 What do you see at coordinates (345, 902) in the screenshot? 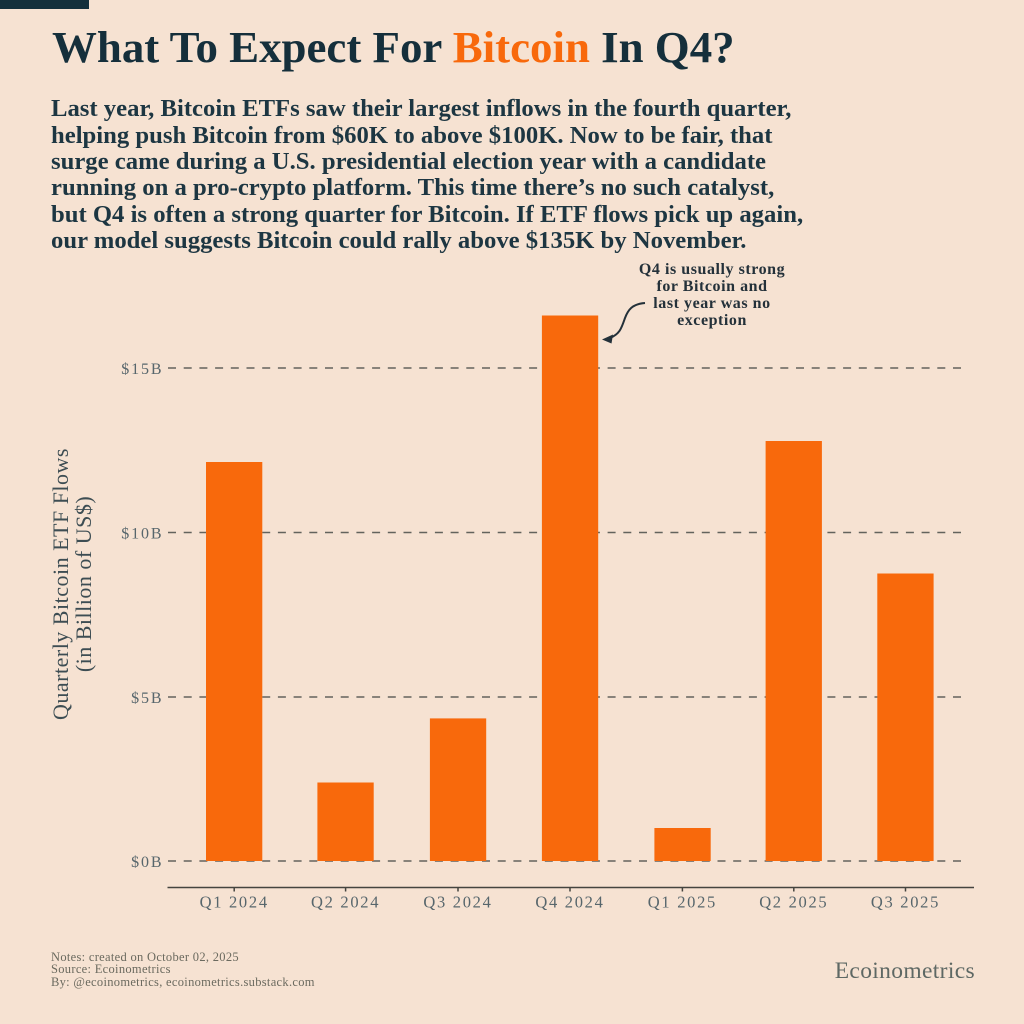
I see `svg-text: Q2 2024` at bounding box center [345, 902].